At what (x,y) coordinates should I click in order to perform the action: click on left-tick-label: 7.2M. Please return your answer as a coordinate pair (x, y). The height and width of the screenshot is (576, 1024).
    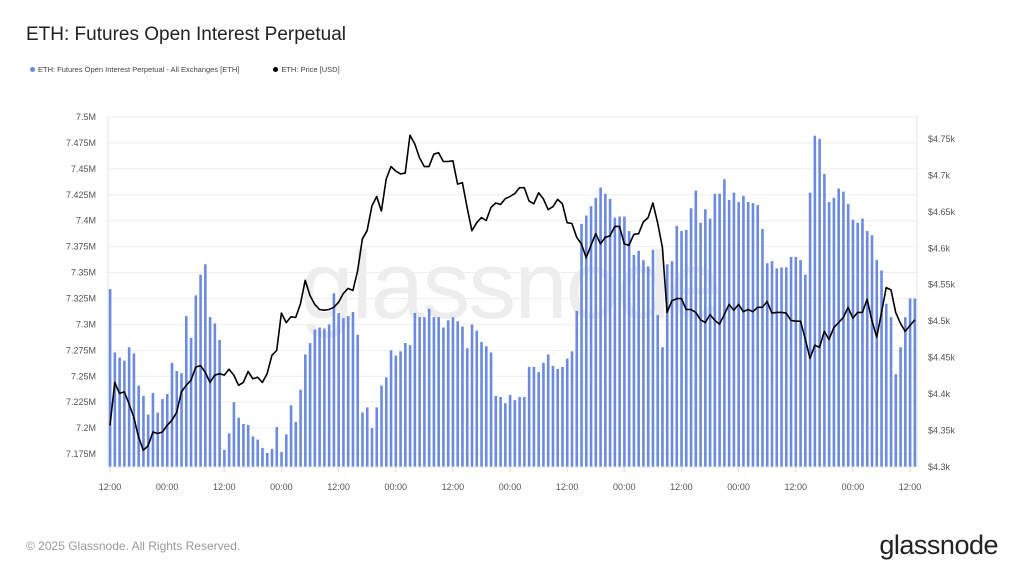
    Looking at the image, I should click on (86, 428).